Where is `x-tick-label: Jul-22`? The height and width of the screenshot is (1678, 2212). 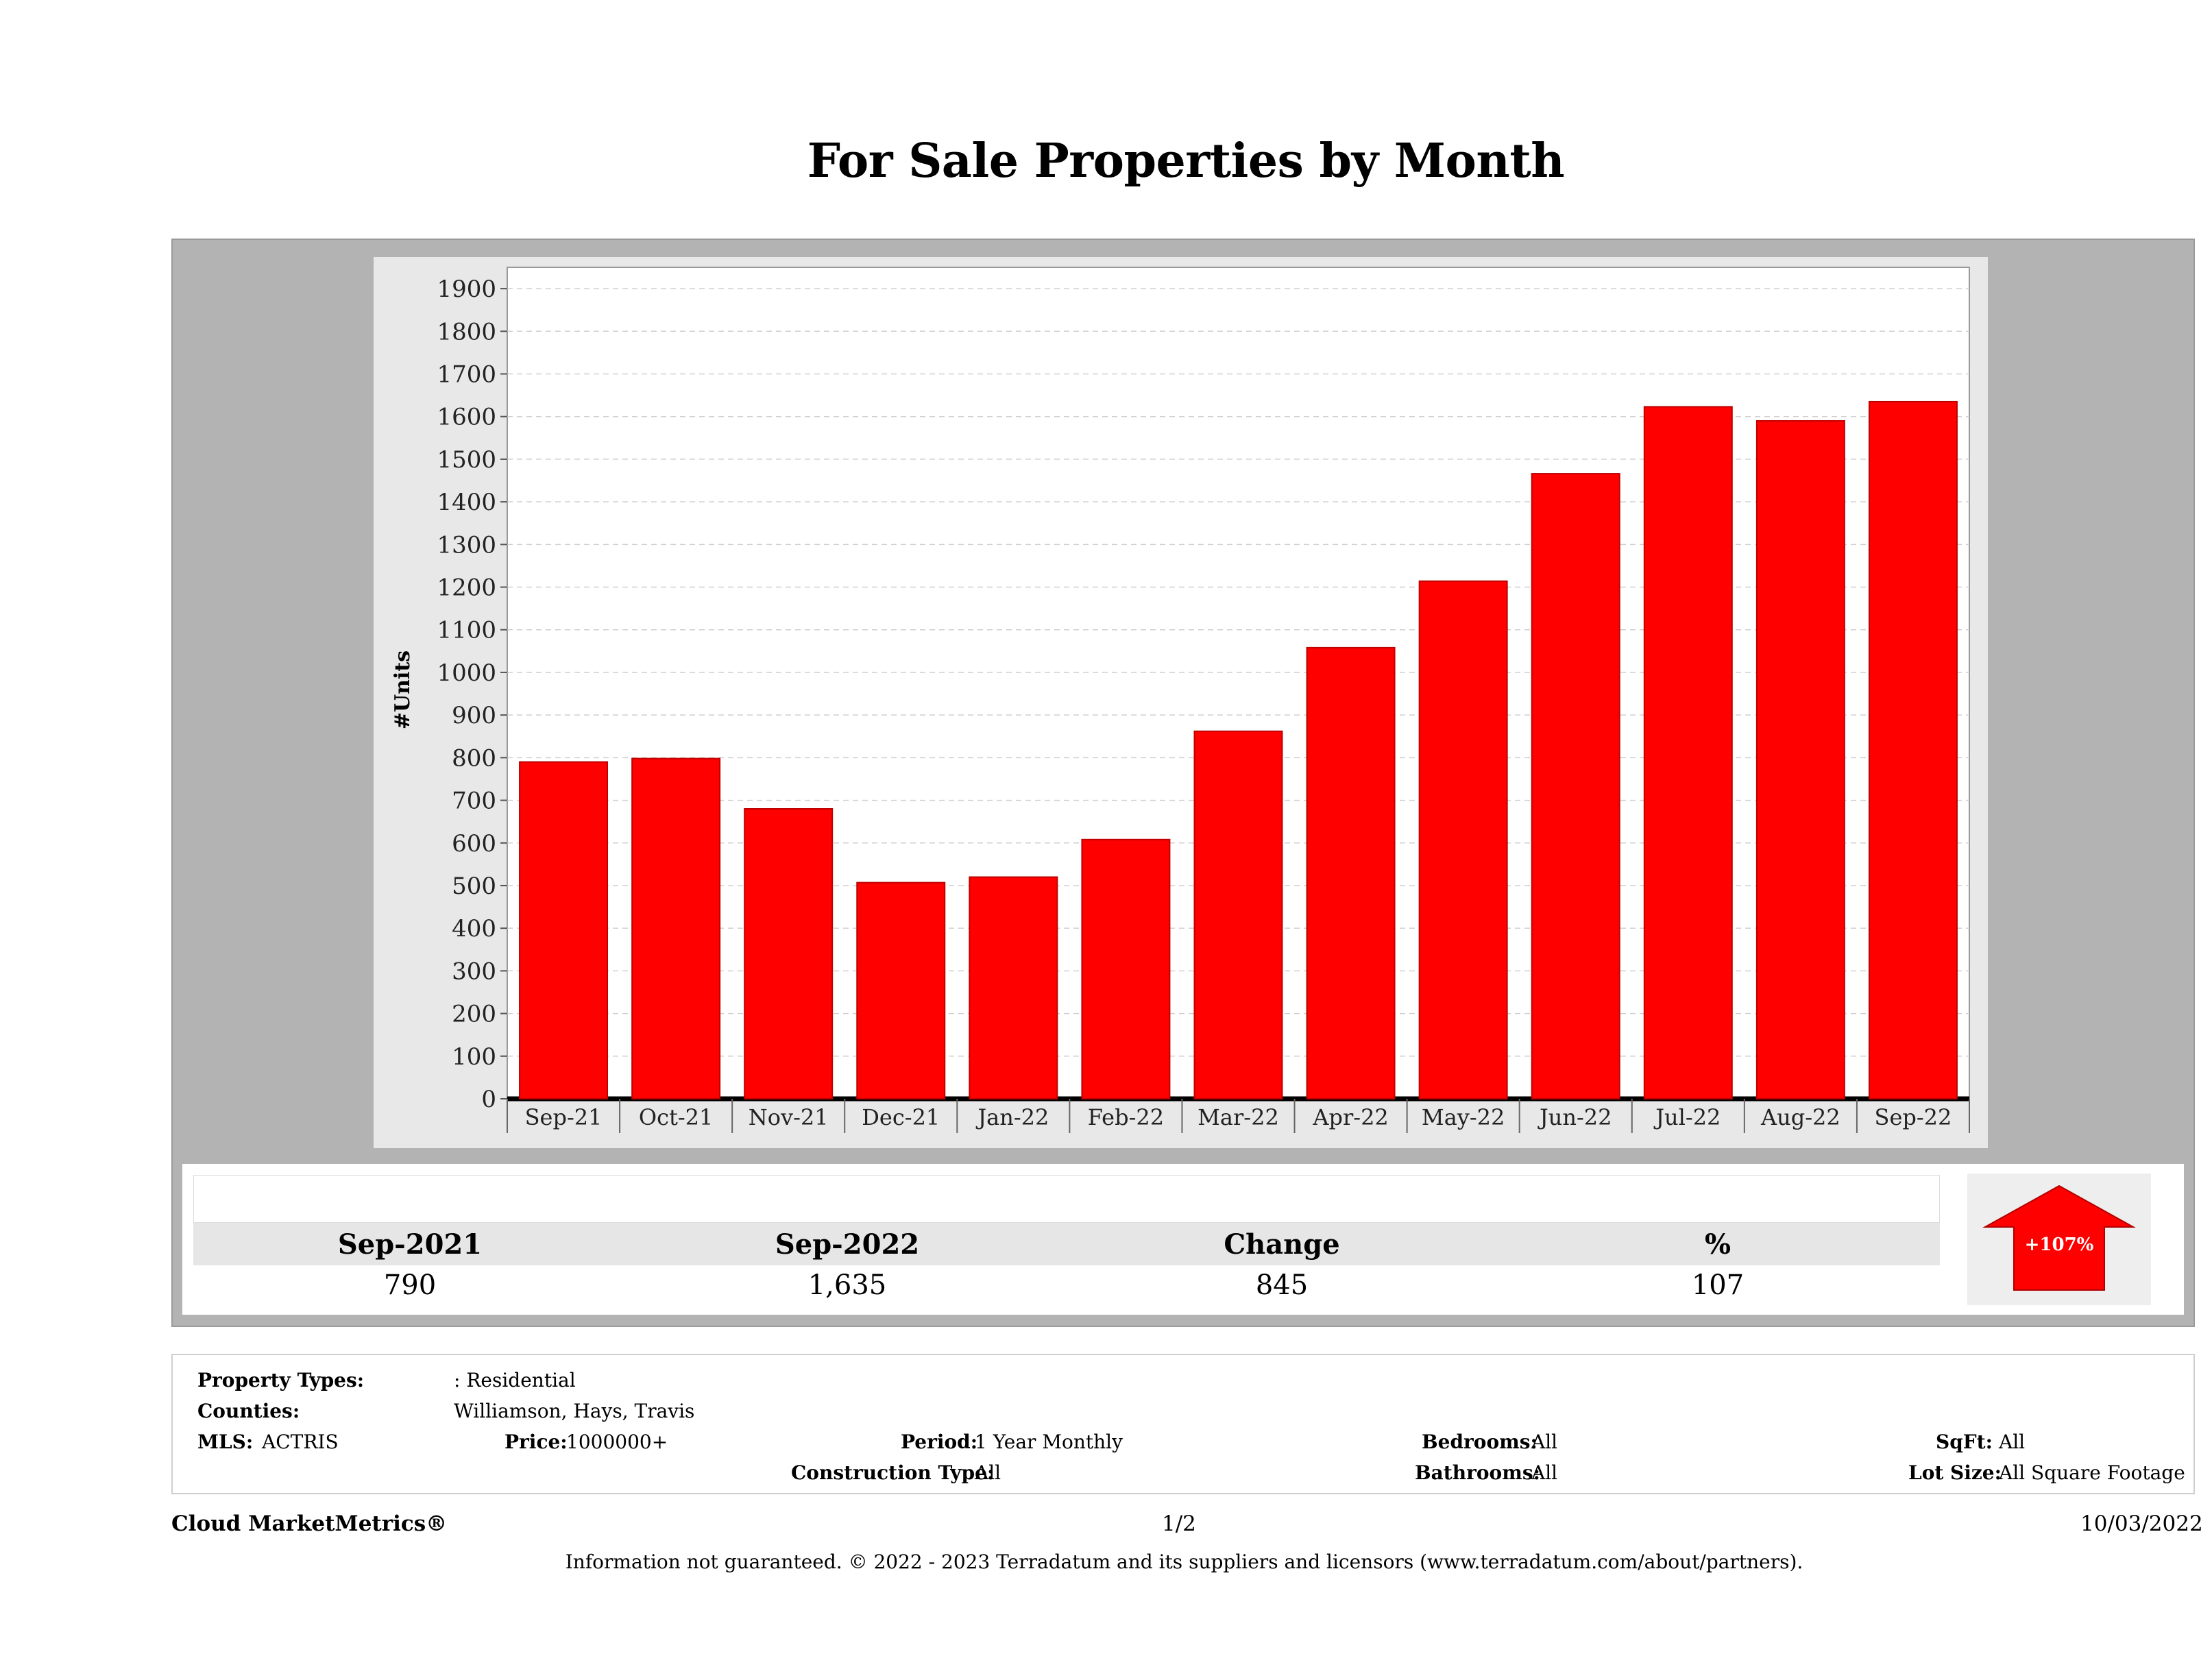
x-tick-label: Jul-22 is located at coordinates (1687, 1117).